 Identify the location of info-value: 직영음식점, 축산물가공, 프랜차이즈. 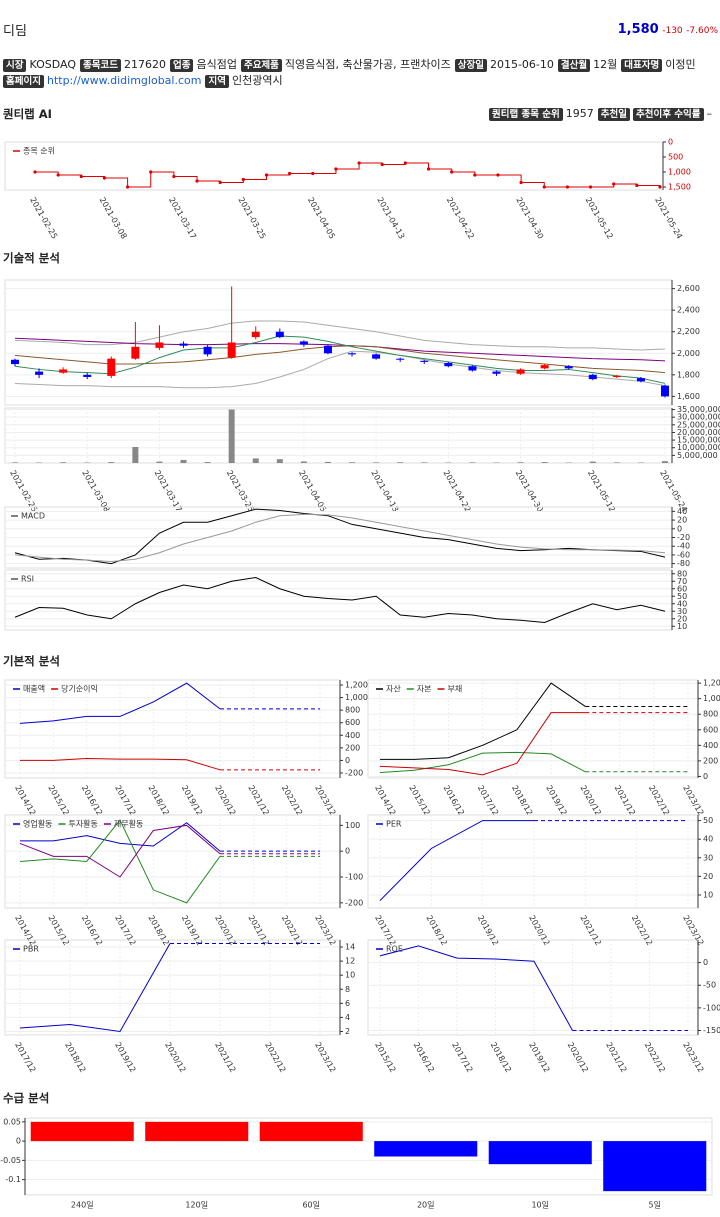
(367, 64).